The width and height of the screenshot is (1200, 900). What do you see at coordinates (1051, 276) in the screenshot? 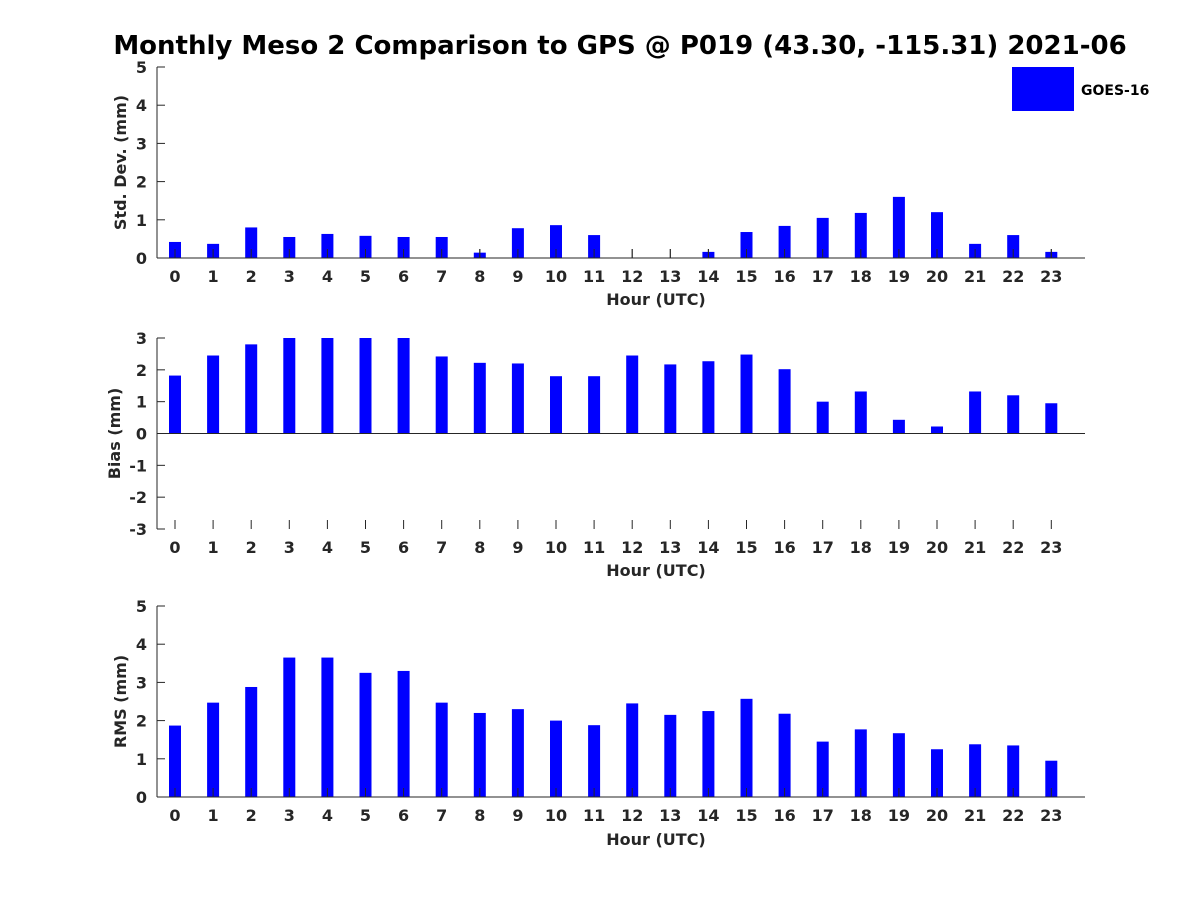
I see `x-tick-label-1-23: 23` at bounding box center [1051, 276].